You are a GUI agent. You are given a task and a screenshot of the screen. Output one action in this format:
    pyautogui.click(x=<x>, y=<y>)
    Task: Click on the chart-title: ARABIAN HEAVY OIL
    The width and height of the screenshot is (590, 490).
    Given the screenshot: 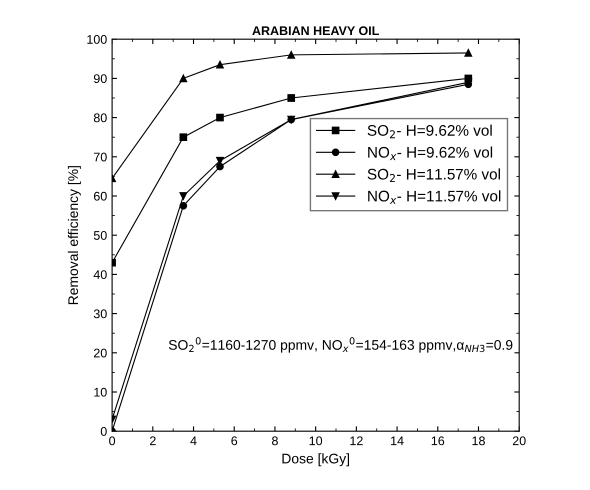 What is the action you would take?
    pyautogui.click(x=315, y=31)
    